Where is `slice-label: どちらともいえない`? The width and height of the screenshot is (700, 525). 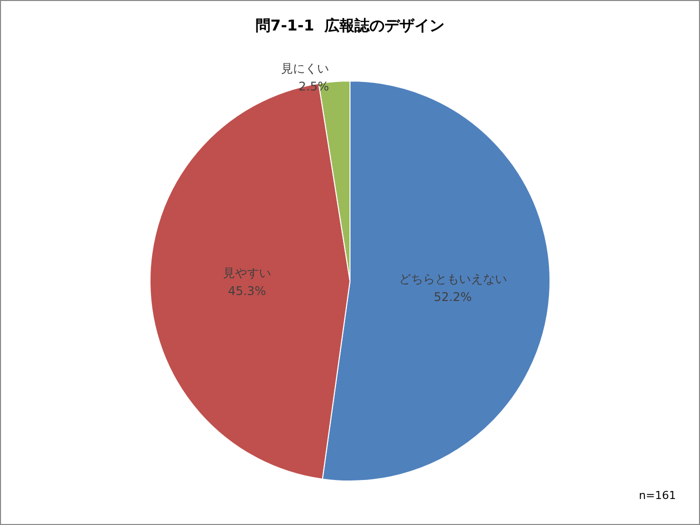
slice-label: どちらともいえない is located at coordinates (452, 279).